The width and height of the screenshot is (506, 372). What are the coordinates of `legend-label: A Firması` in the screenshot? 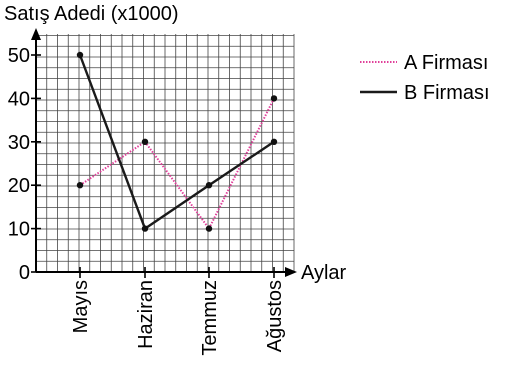 It's located at (446, 63).